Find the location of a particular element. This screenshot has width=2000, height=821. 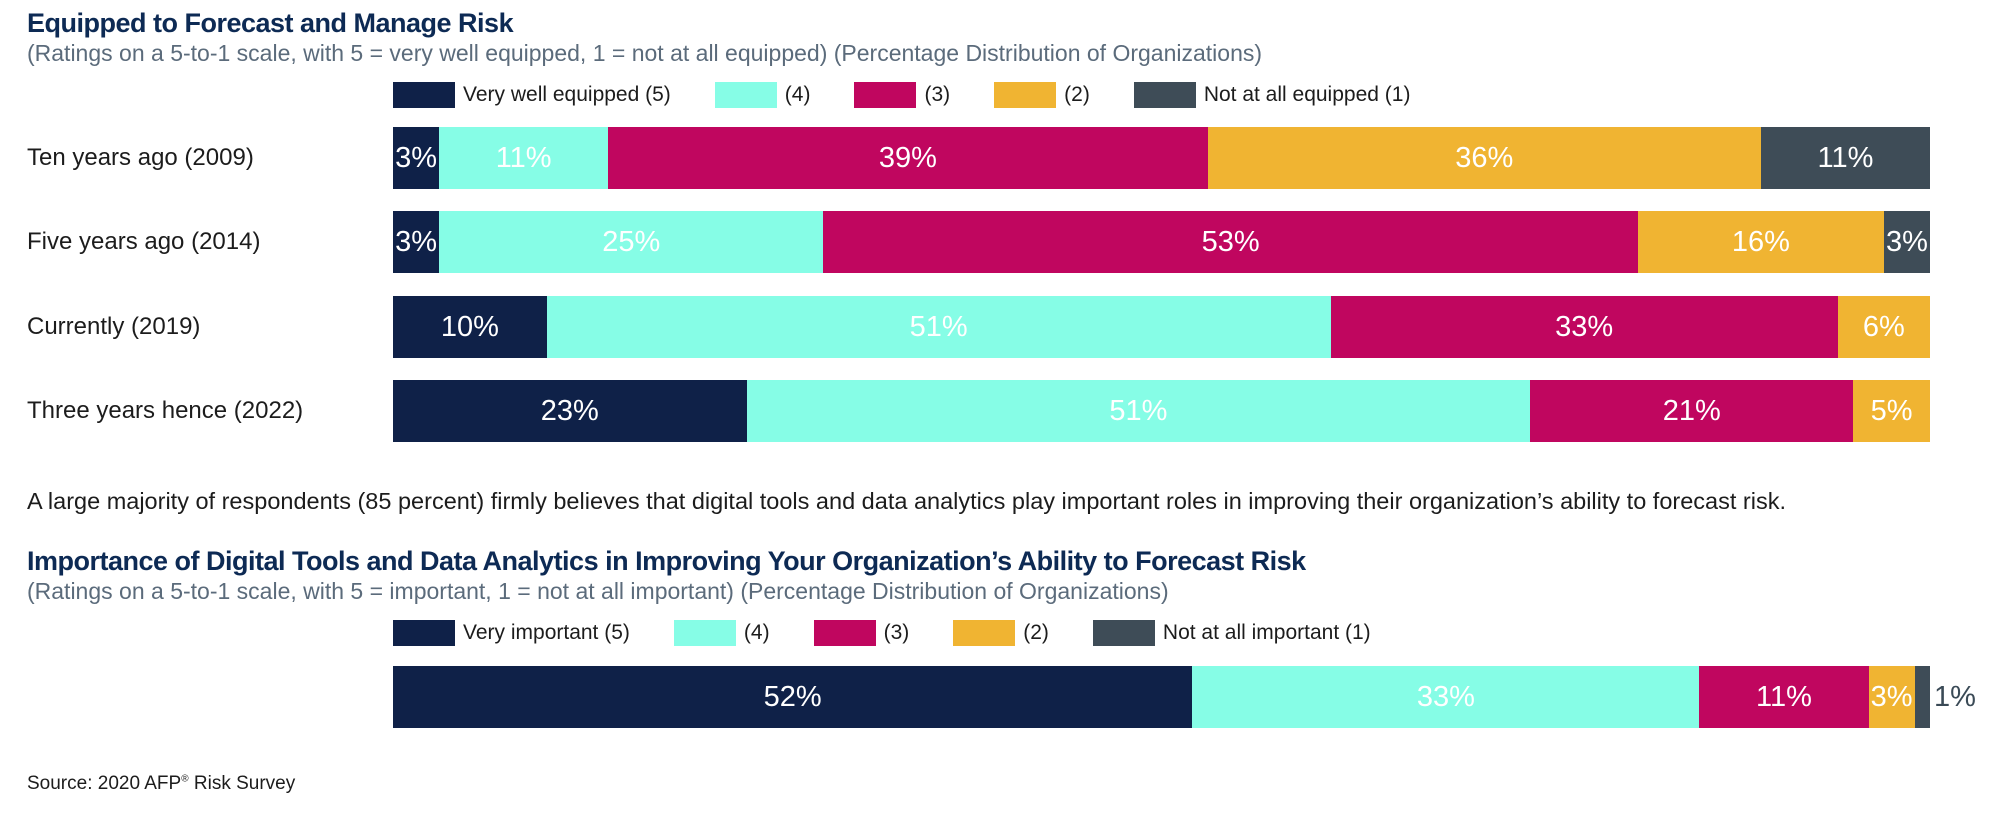

stacked-bar: 3% 25% 53% 16% 3% is located at coordinates (1161, 242).